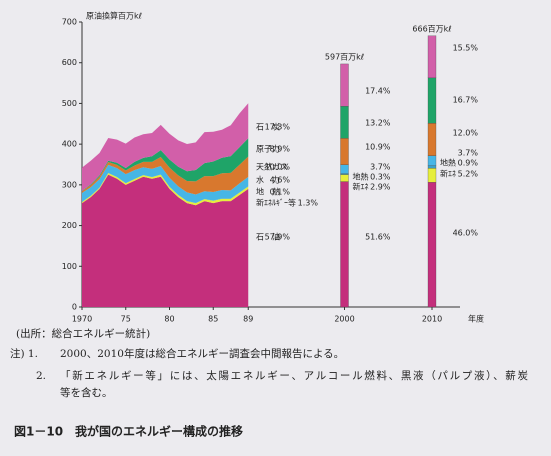  I want to click on share-label: 13.2%, so click(378, 123).